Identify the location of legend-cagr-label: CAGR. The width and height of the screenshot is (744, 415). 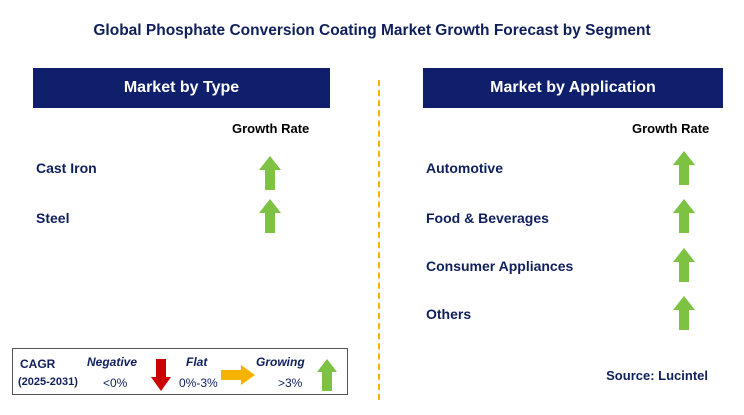
(38, 364).